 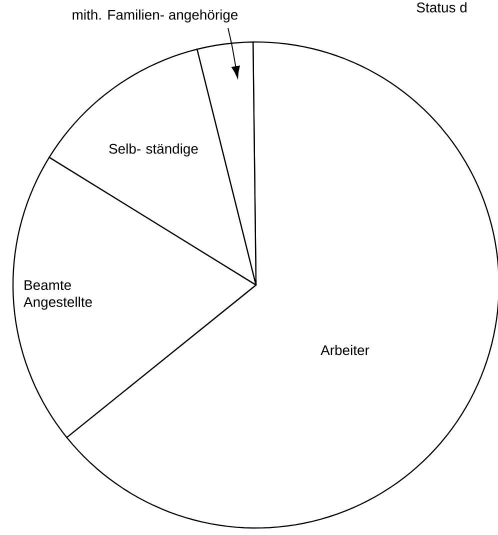 I want to click on chart-title: Status d, so click(x=441, y=7).